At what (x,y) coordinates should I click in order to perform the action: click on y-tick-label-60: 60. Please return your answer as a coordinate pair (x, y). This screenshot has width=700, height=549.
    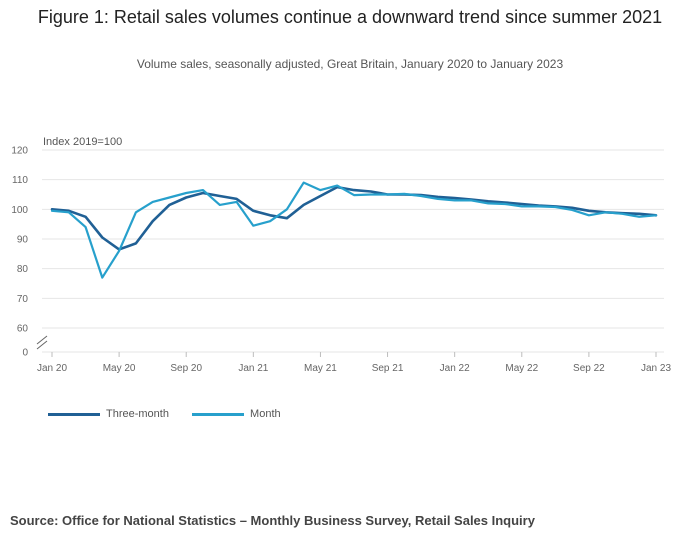
    Looking at the image, I should click on (23, 329).